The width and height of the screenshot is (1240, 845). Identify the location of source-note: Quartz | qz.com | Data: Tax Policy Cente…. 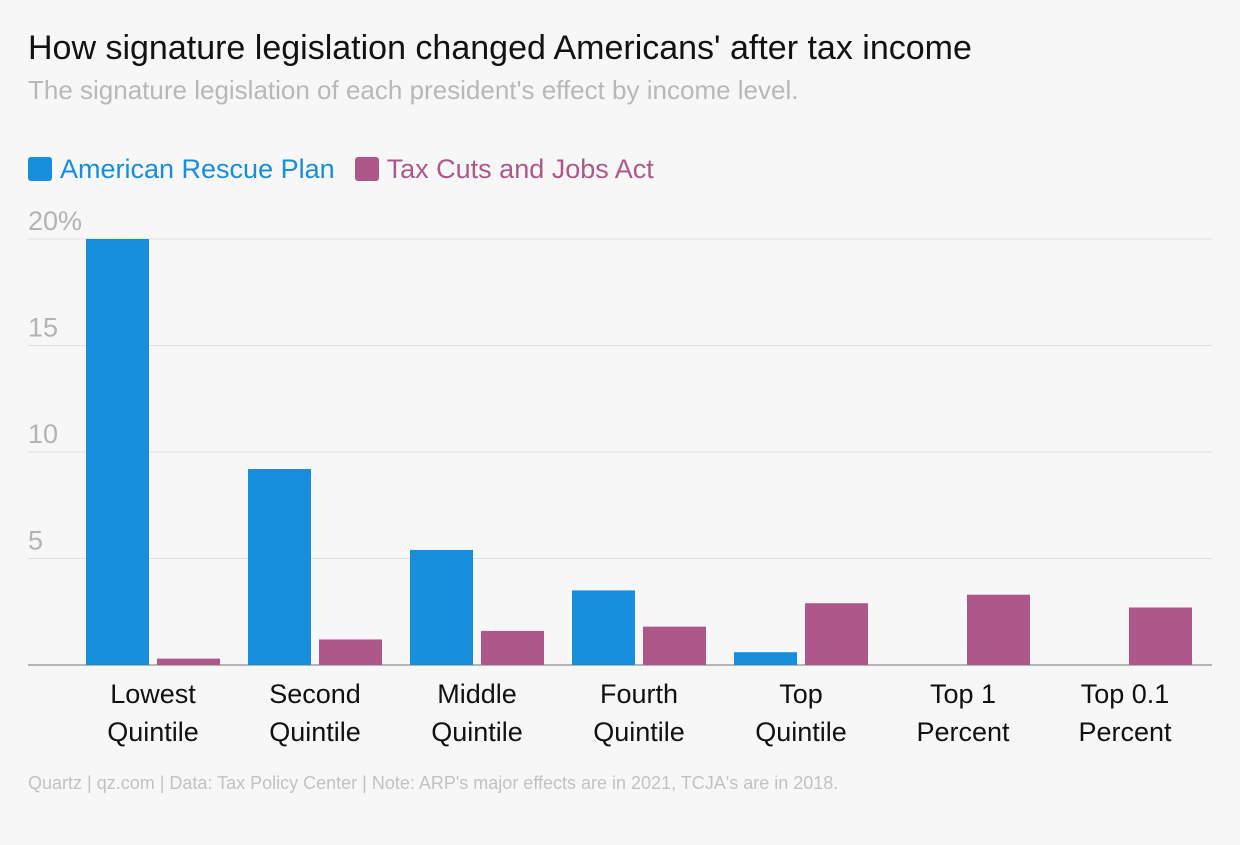
(433, 783).